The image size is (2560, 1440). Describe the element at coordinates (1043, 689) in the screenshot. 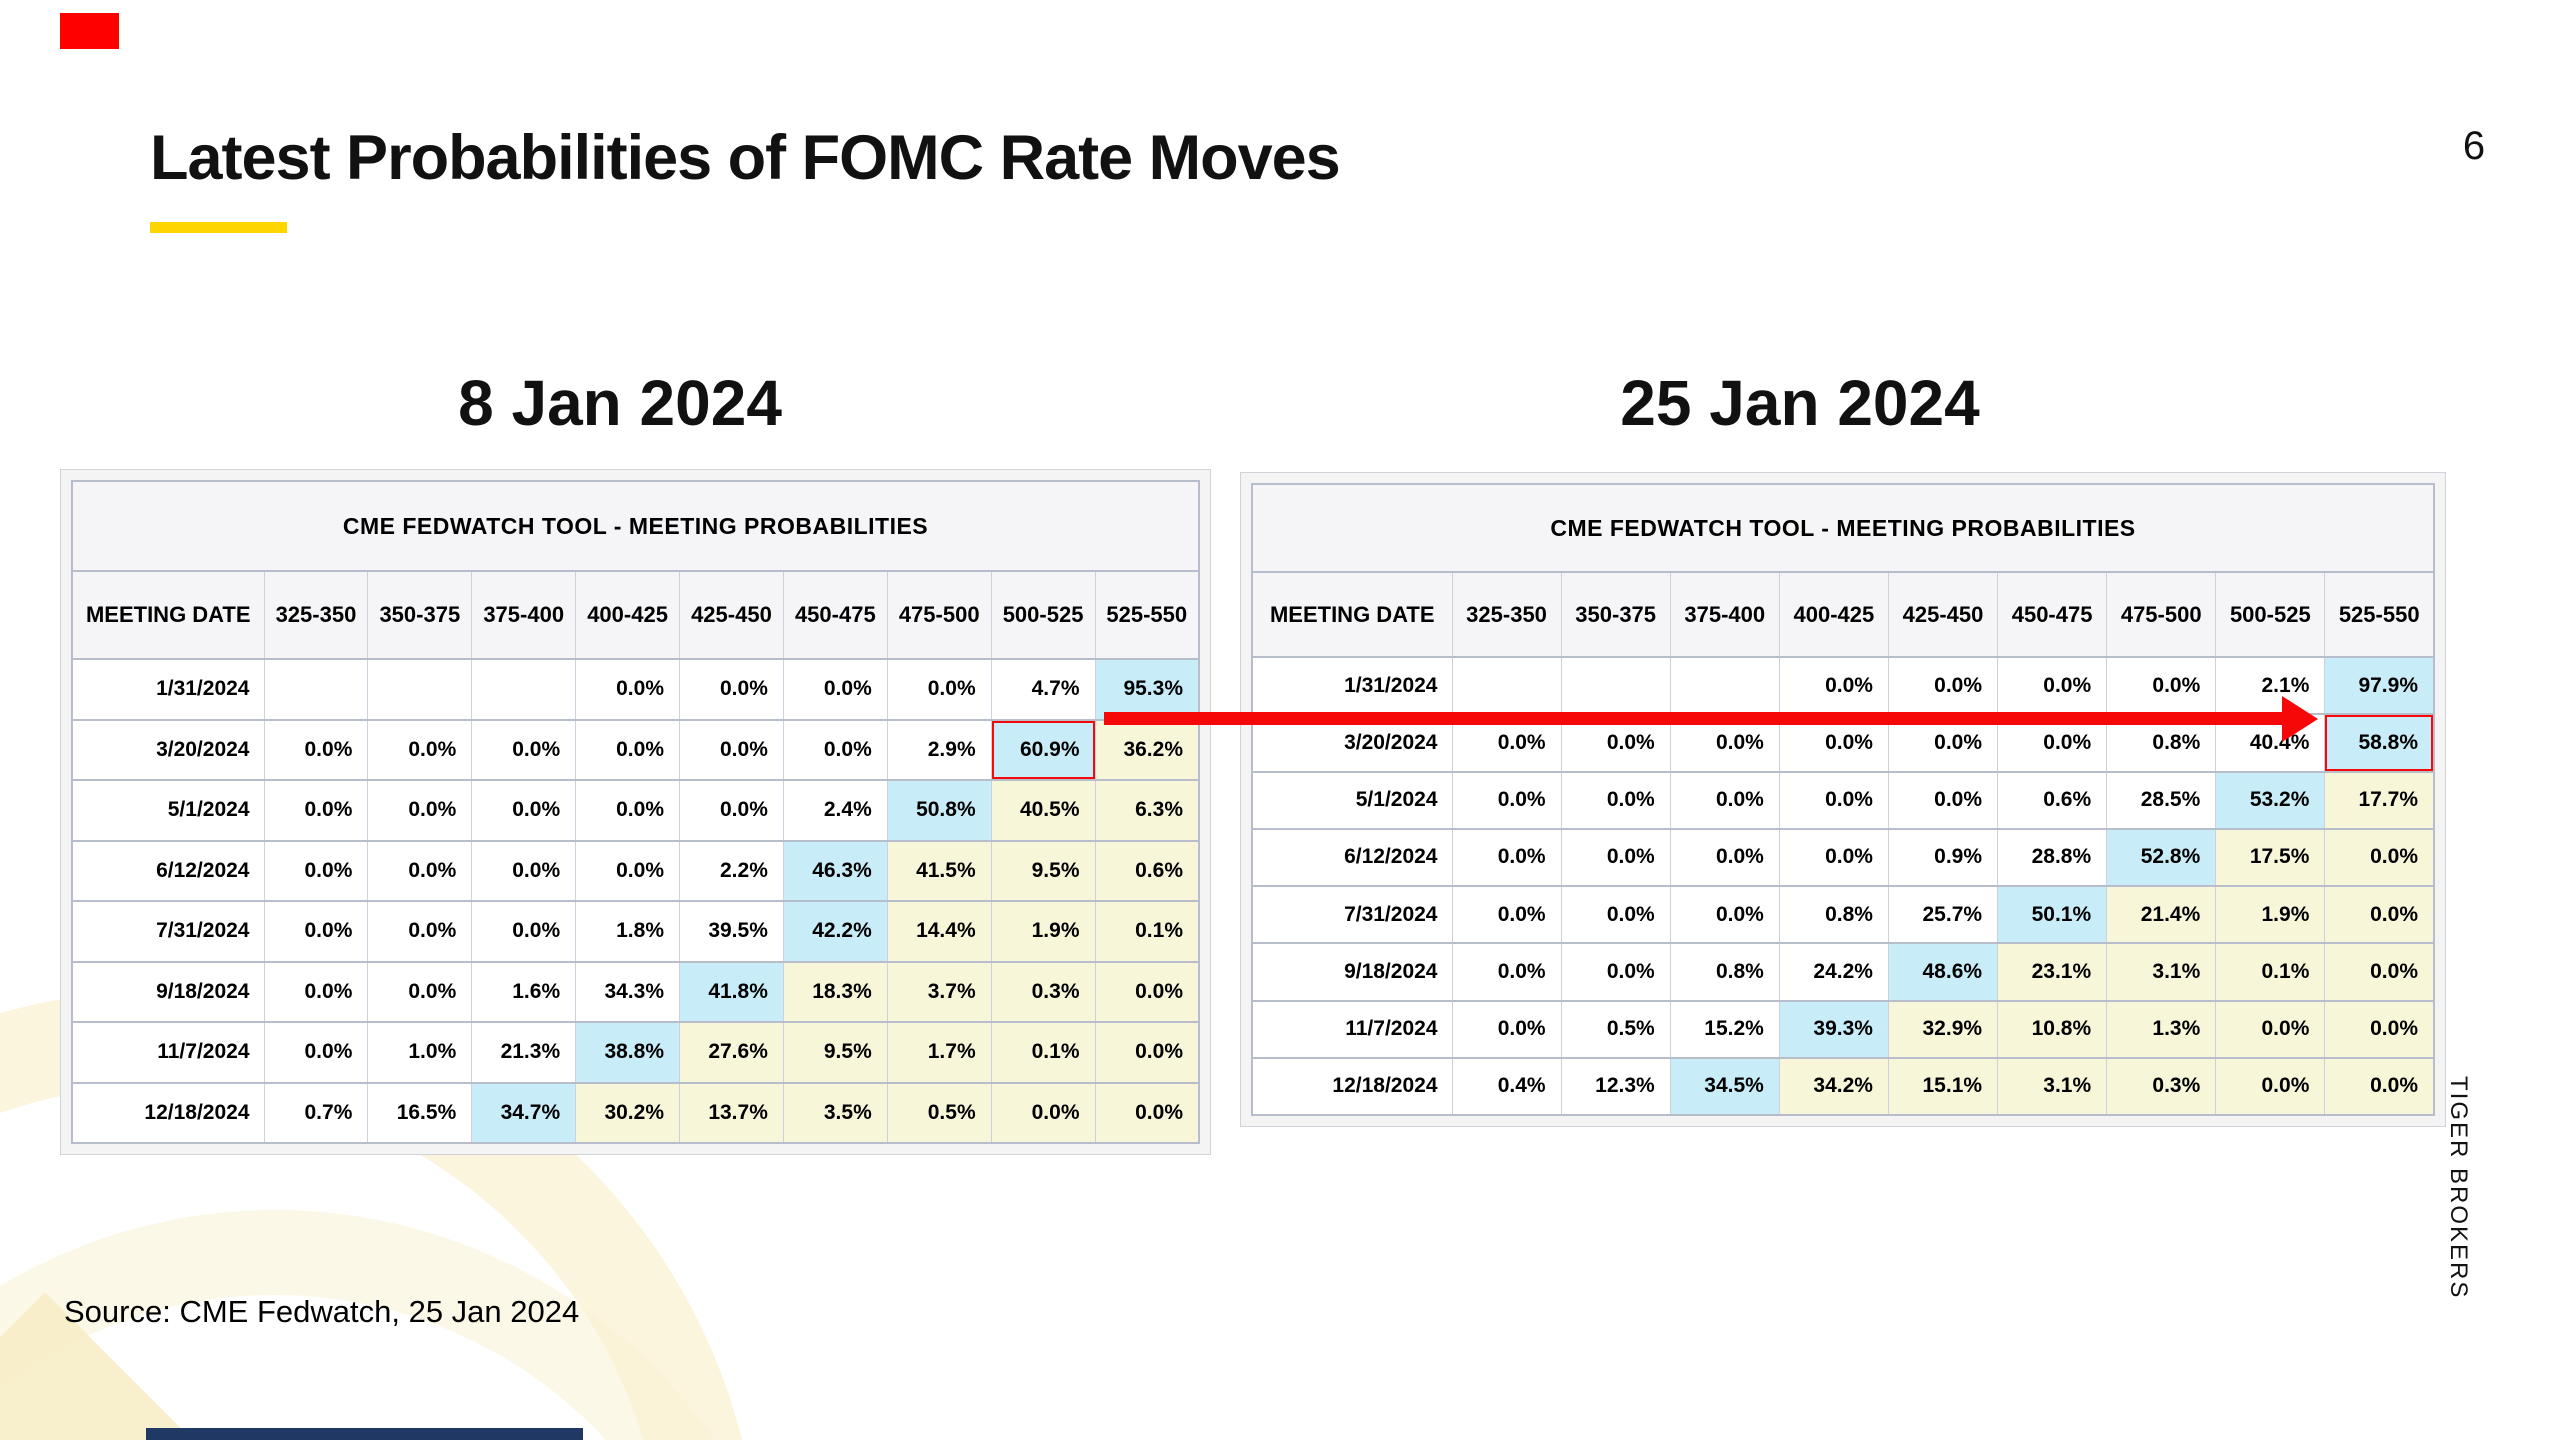

I see `probability-cell: 4.7%` at that location.